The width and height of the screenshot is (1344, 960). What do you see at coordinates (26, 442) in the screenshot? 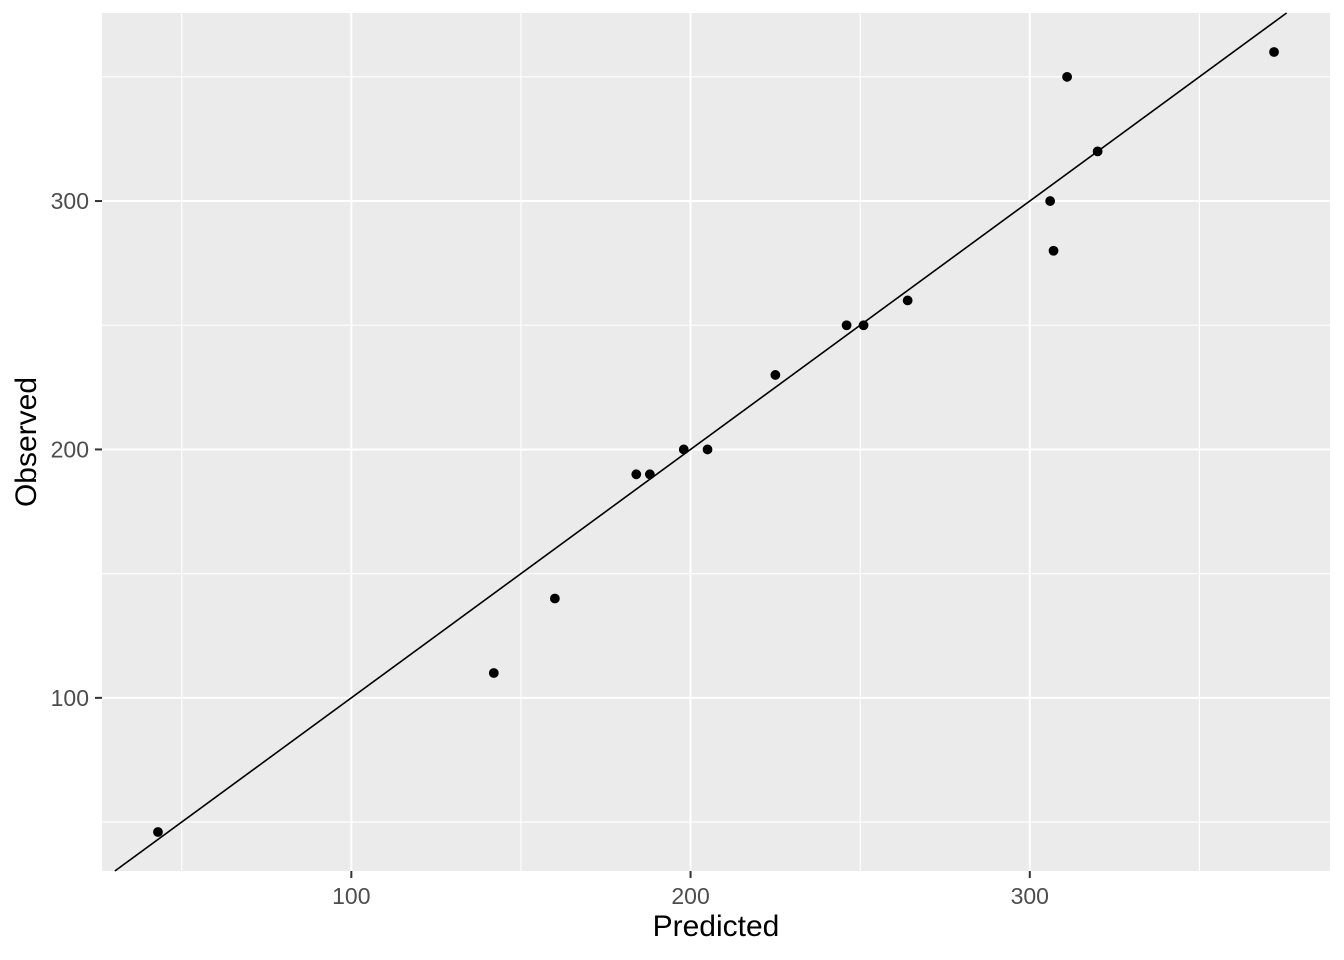
I see `y-axis-title: Observed` at bounding box center [26, 442].